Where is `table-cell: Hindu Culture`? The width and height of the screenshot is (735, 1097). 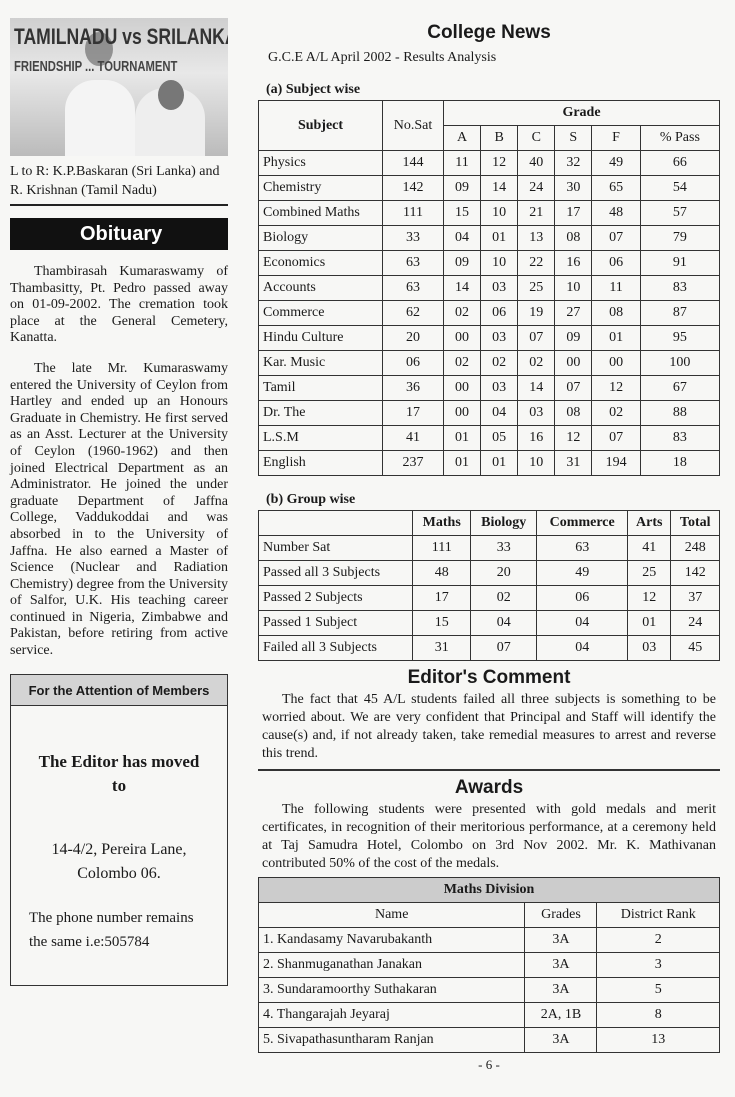 table-cell: Hindu Culture is located at coordinates (320, 338).